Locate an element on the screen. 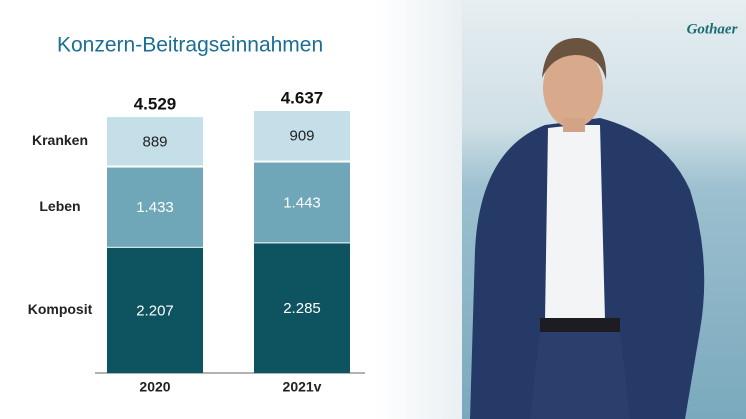 This screenshot has height=419, width=746. value-label: 2.207 is located at coordinates (155, 310).